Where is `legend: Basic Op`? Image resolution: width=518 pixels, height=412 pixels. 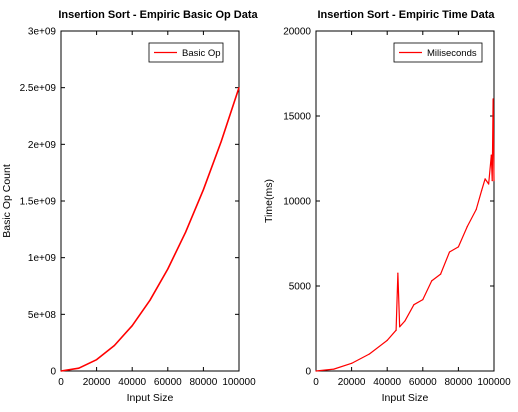 legend: Basic Op is located at coordinates (186, 52).